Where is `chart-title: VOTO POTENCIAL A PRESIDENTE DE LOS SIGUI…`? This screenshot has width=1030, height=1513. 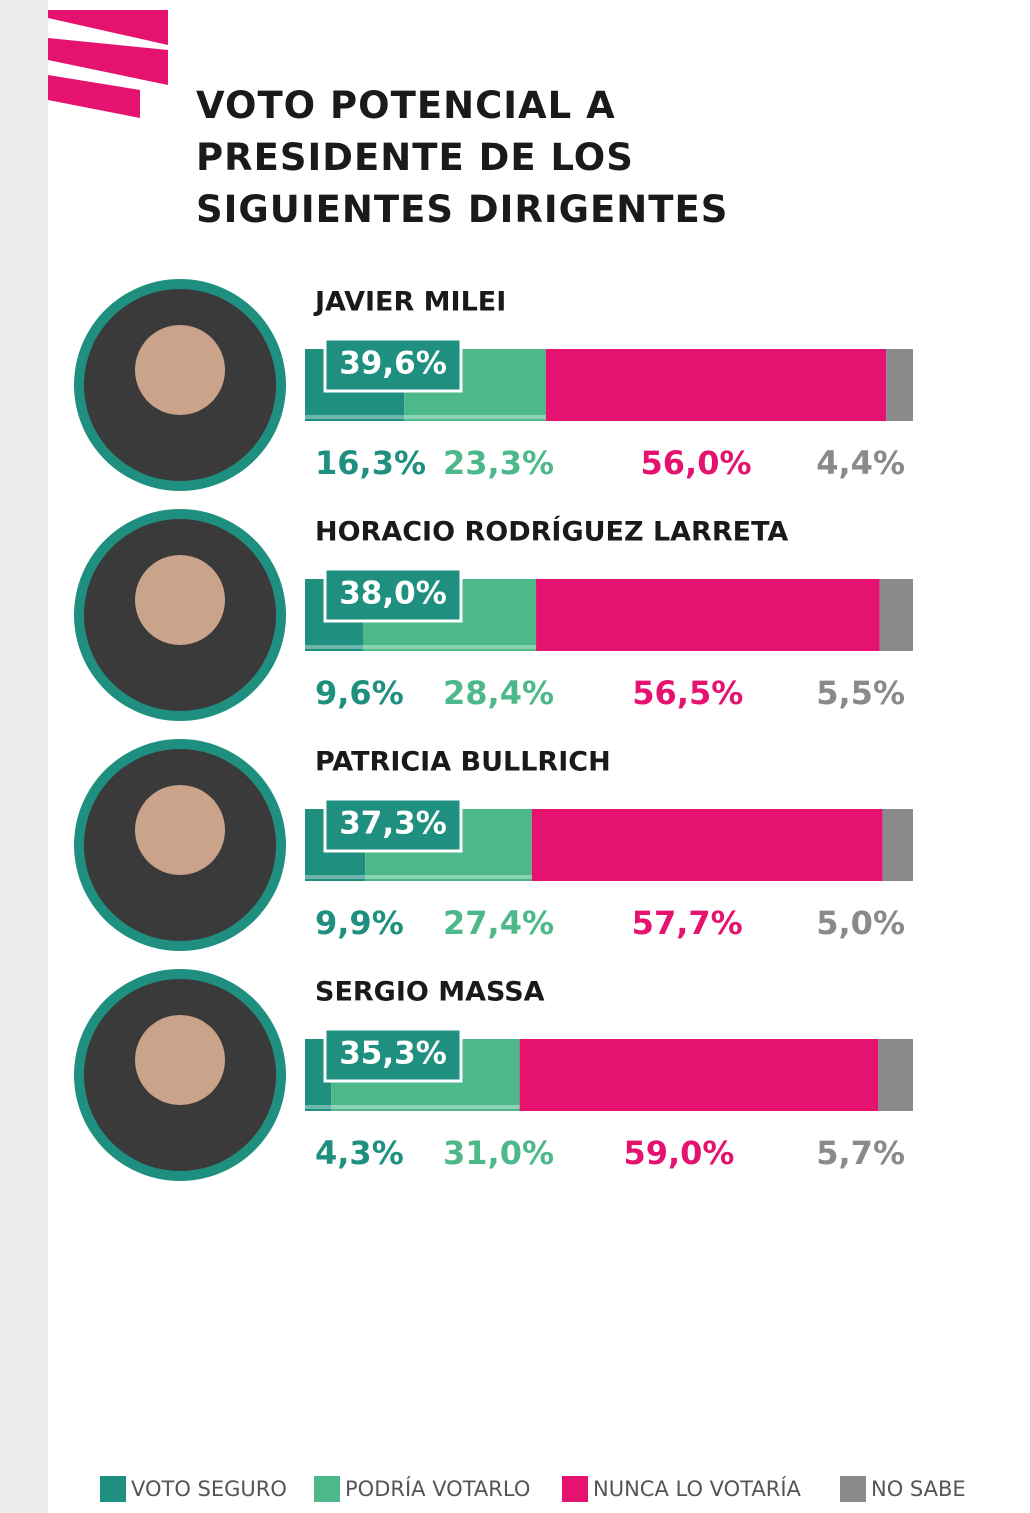 chart-title: VOTO POTENCIAL A PRESIDENTE DE LOS SIGUI… is located at coordinates (462, 157).